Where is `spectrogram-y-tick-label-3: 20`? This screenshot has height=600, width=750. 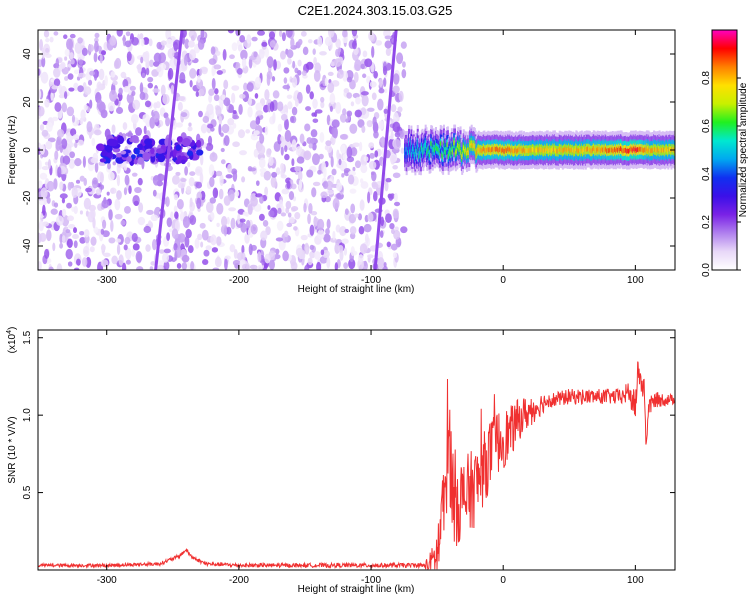
spectrogram-y-tick-label-3: 20 is located at coordinates (27, 102).